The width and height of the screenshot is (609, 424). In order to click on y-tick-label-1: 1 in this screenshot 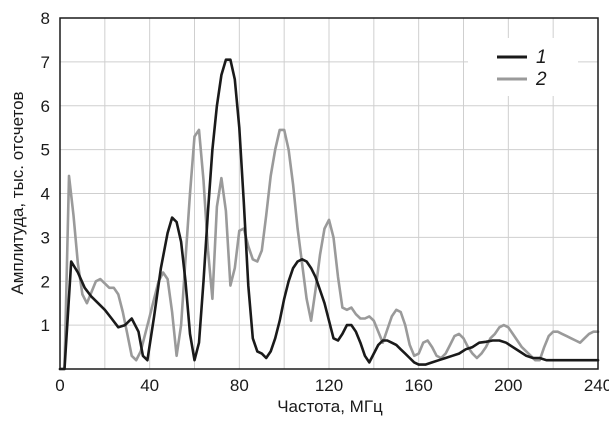, I will do `click(45, 325)`.